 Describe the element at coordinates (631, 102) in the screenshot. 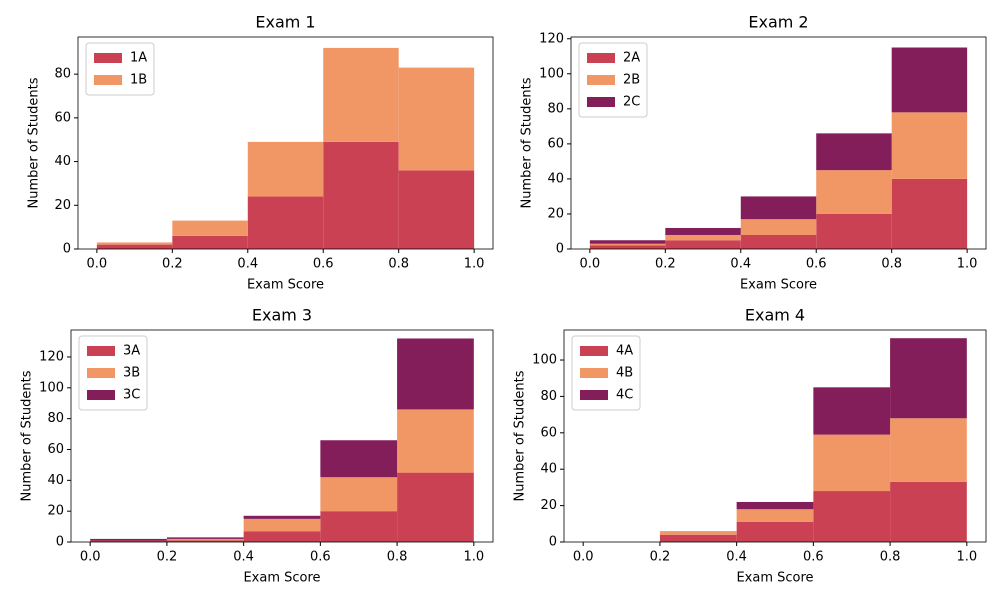

I see `legend-label: 2C` at that location.